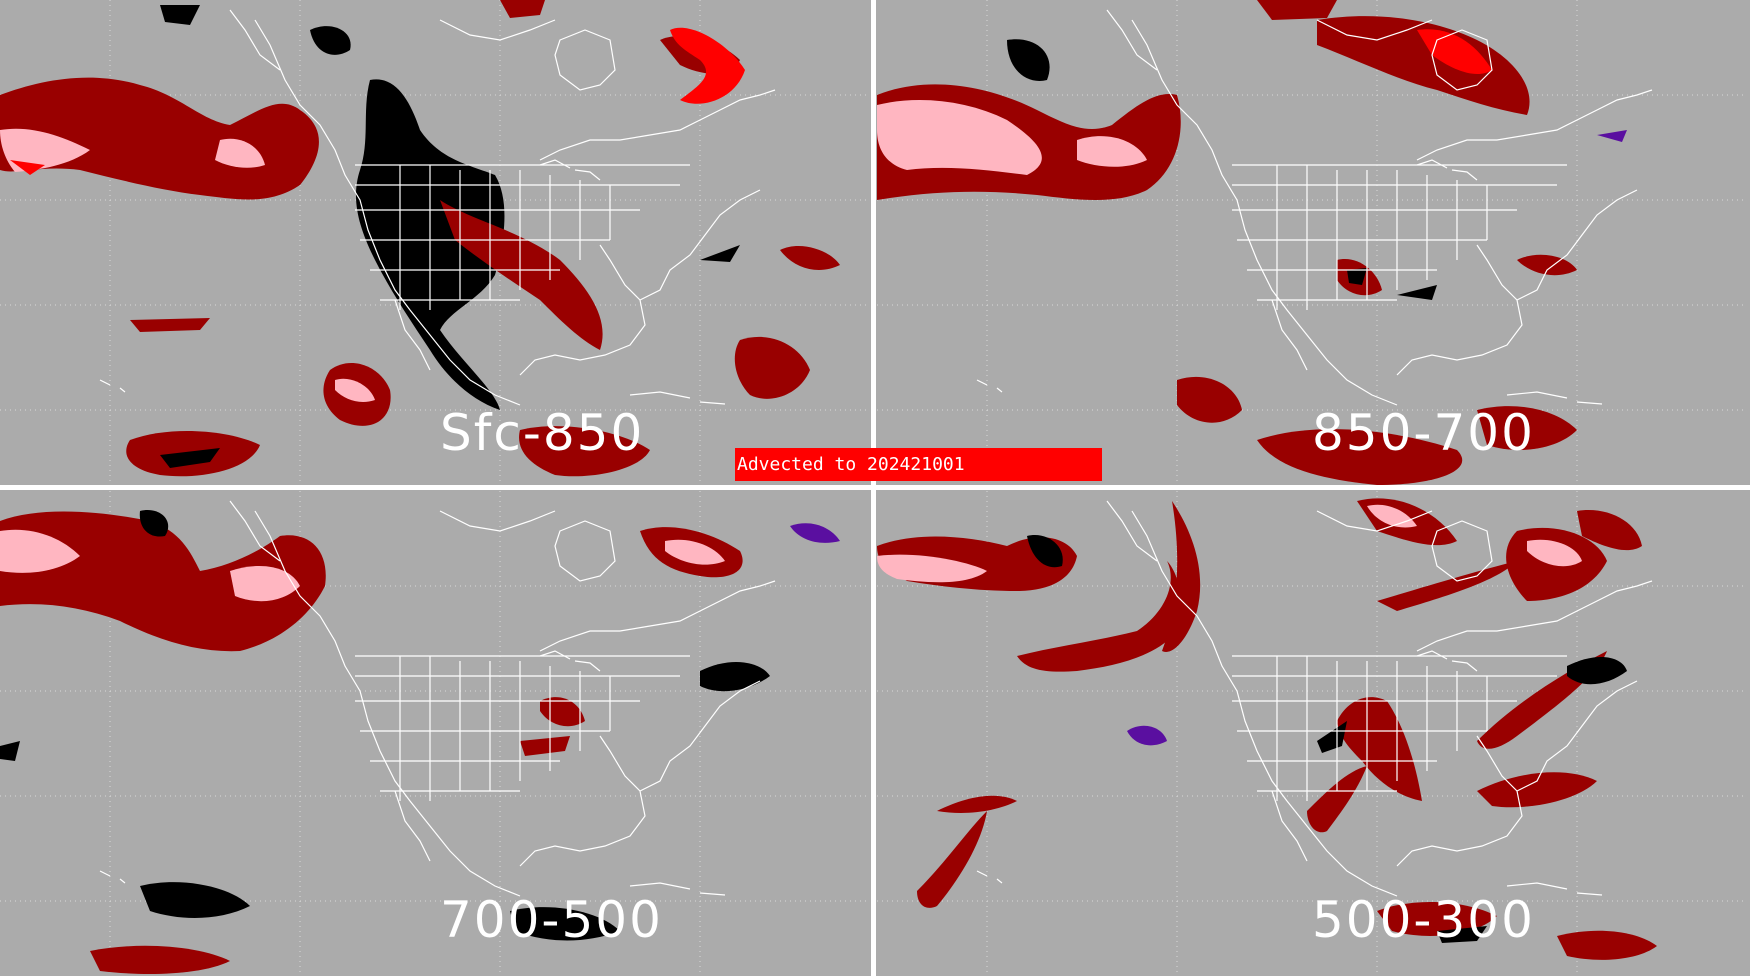  What do you see at coordinates (1423, 920) in the screenshot?
I see `panel-label-500-300: 500-300` at bounding box center [1423, 920].